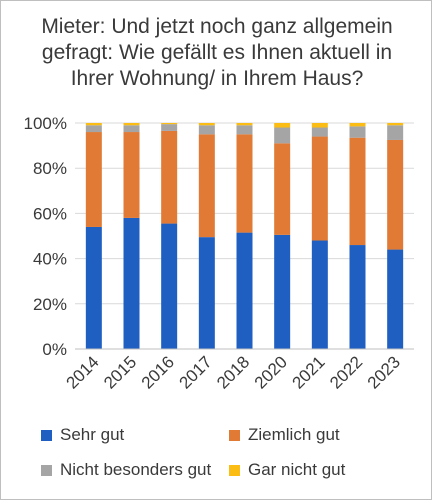 This screenshot has height=500, width=432. I want to click on y-tick-label: 80%, so click(50, 168).